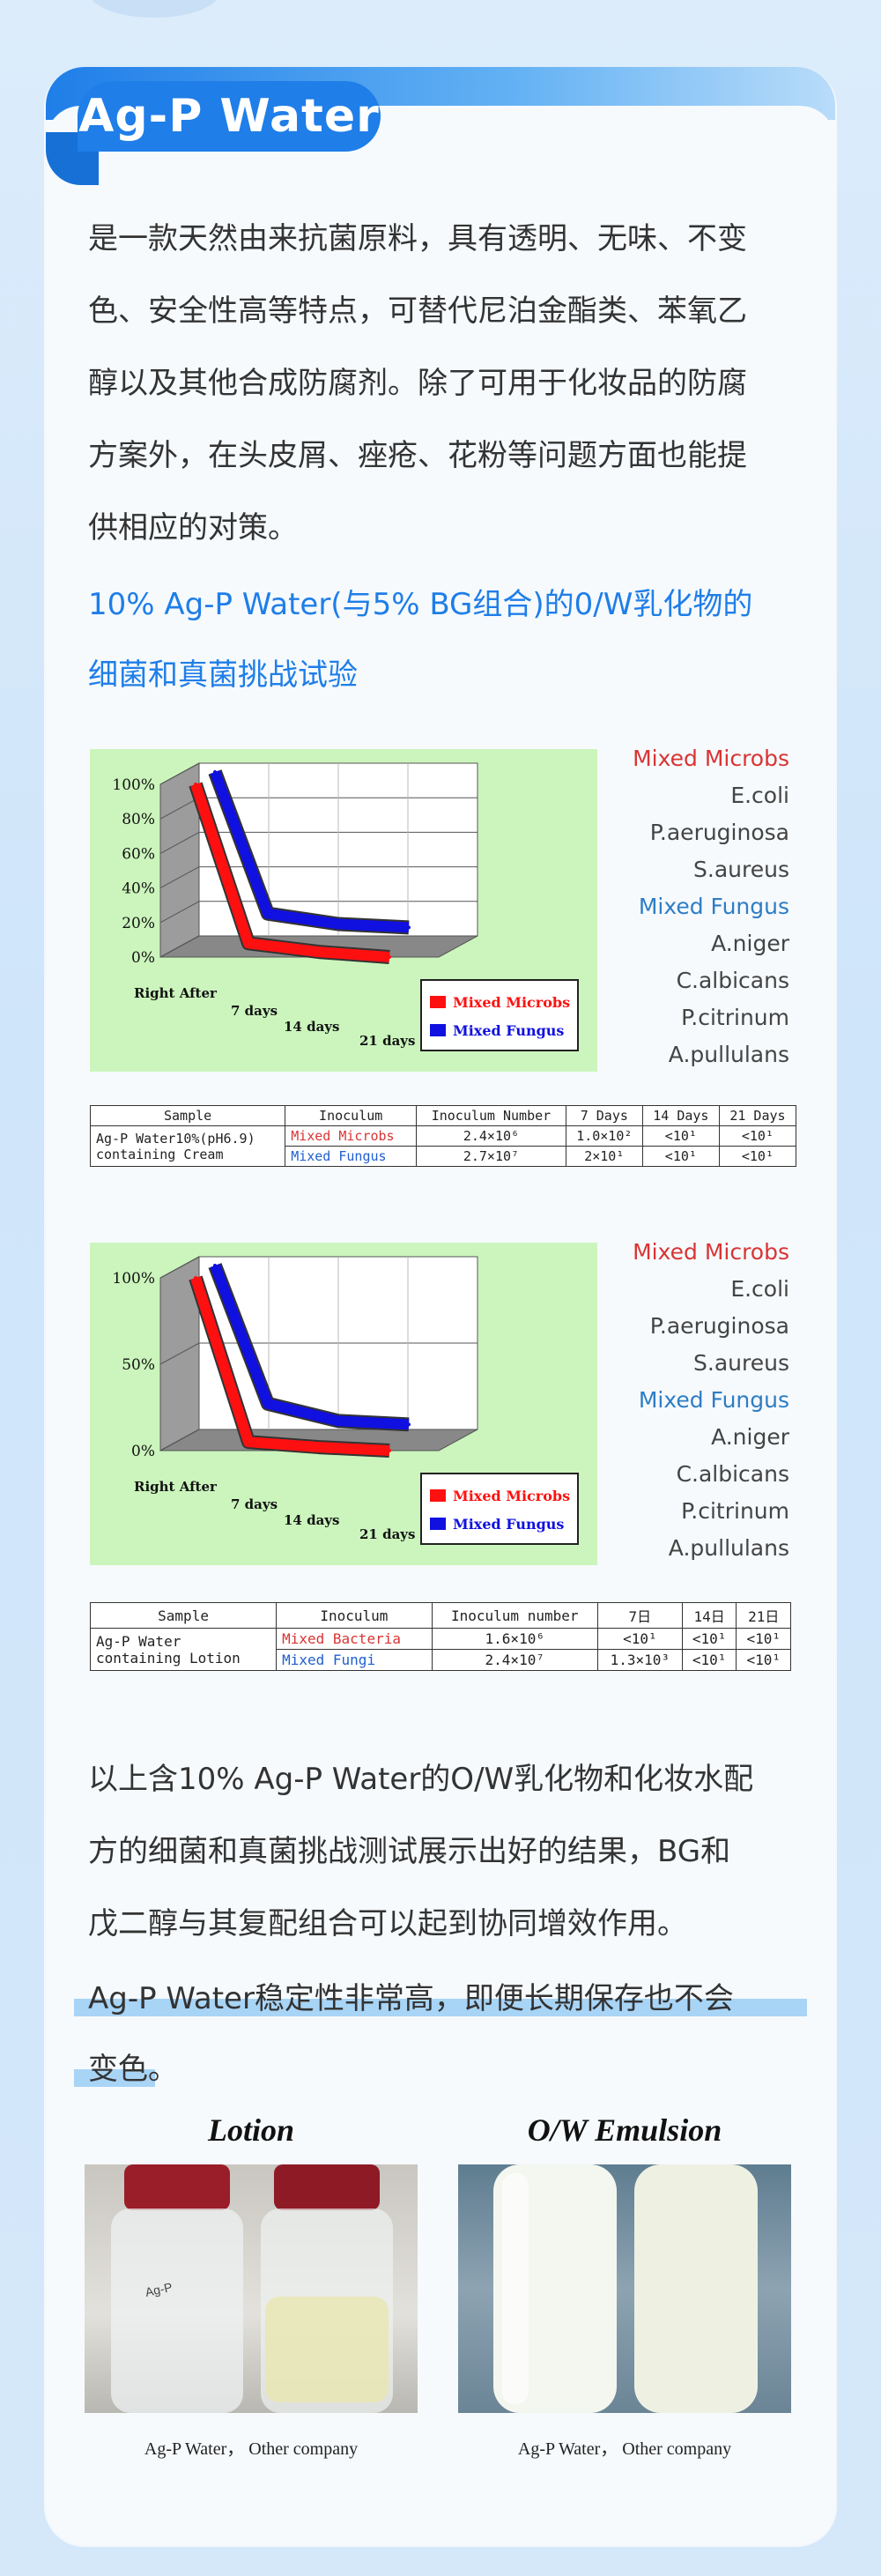  What do you see at coordinates (193, 528) in the screenshot?
I see `intro-line: 供相应的对策。` at bounding box center [193, 528].